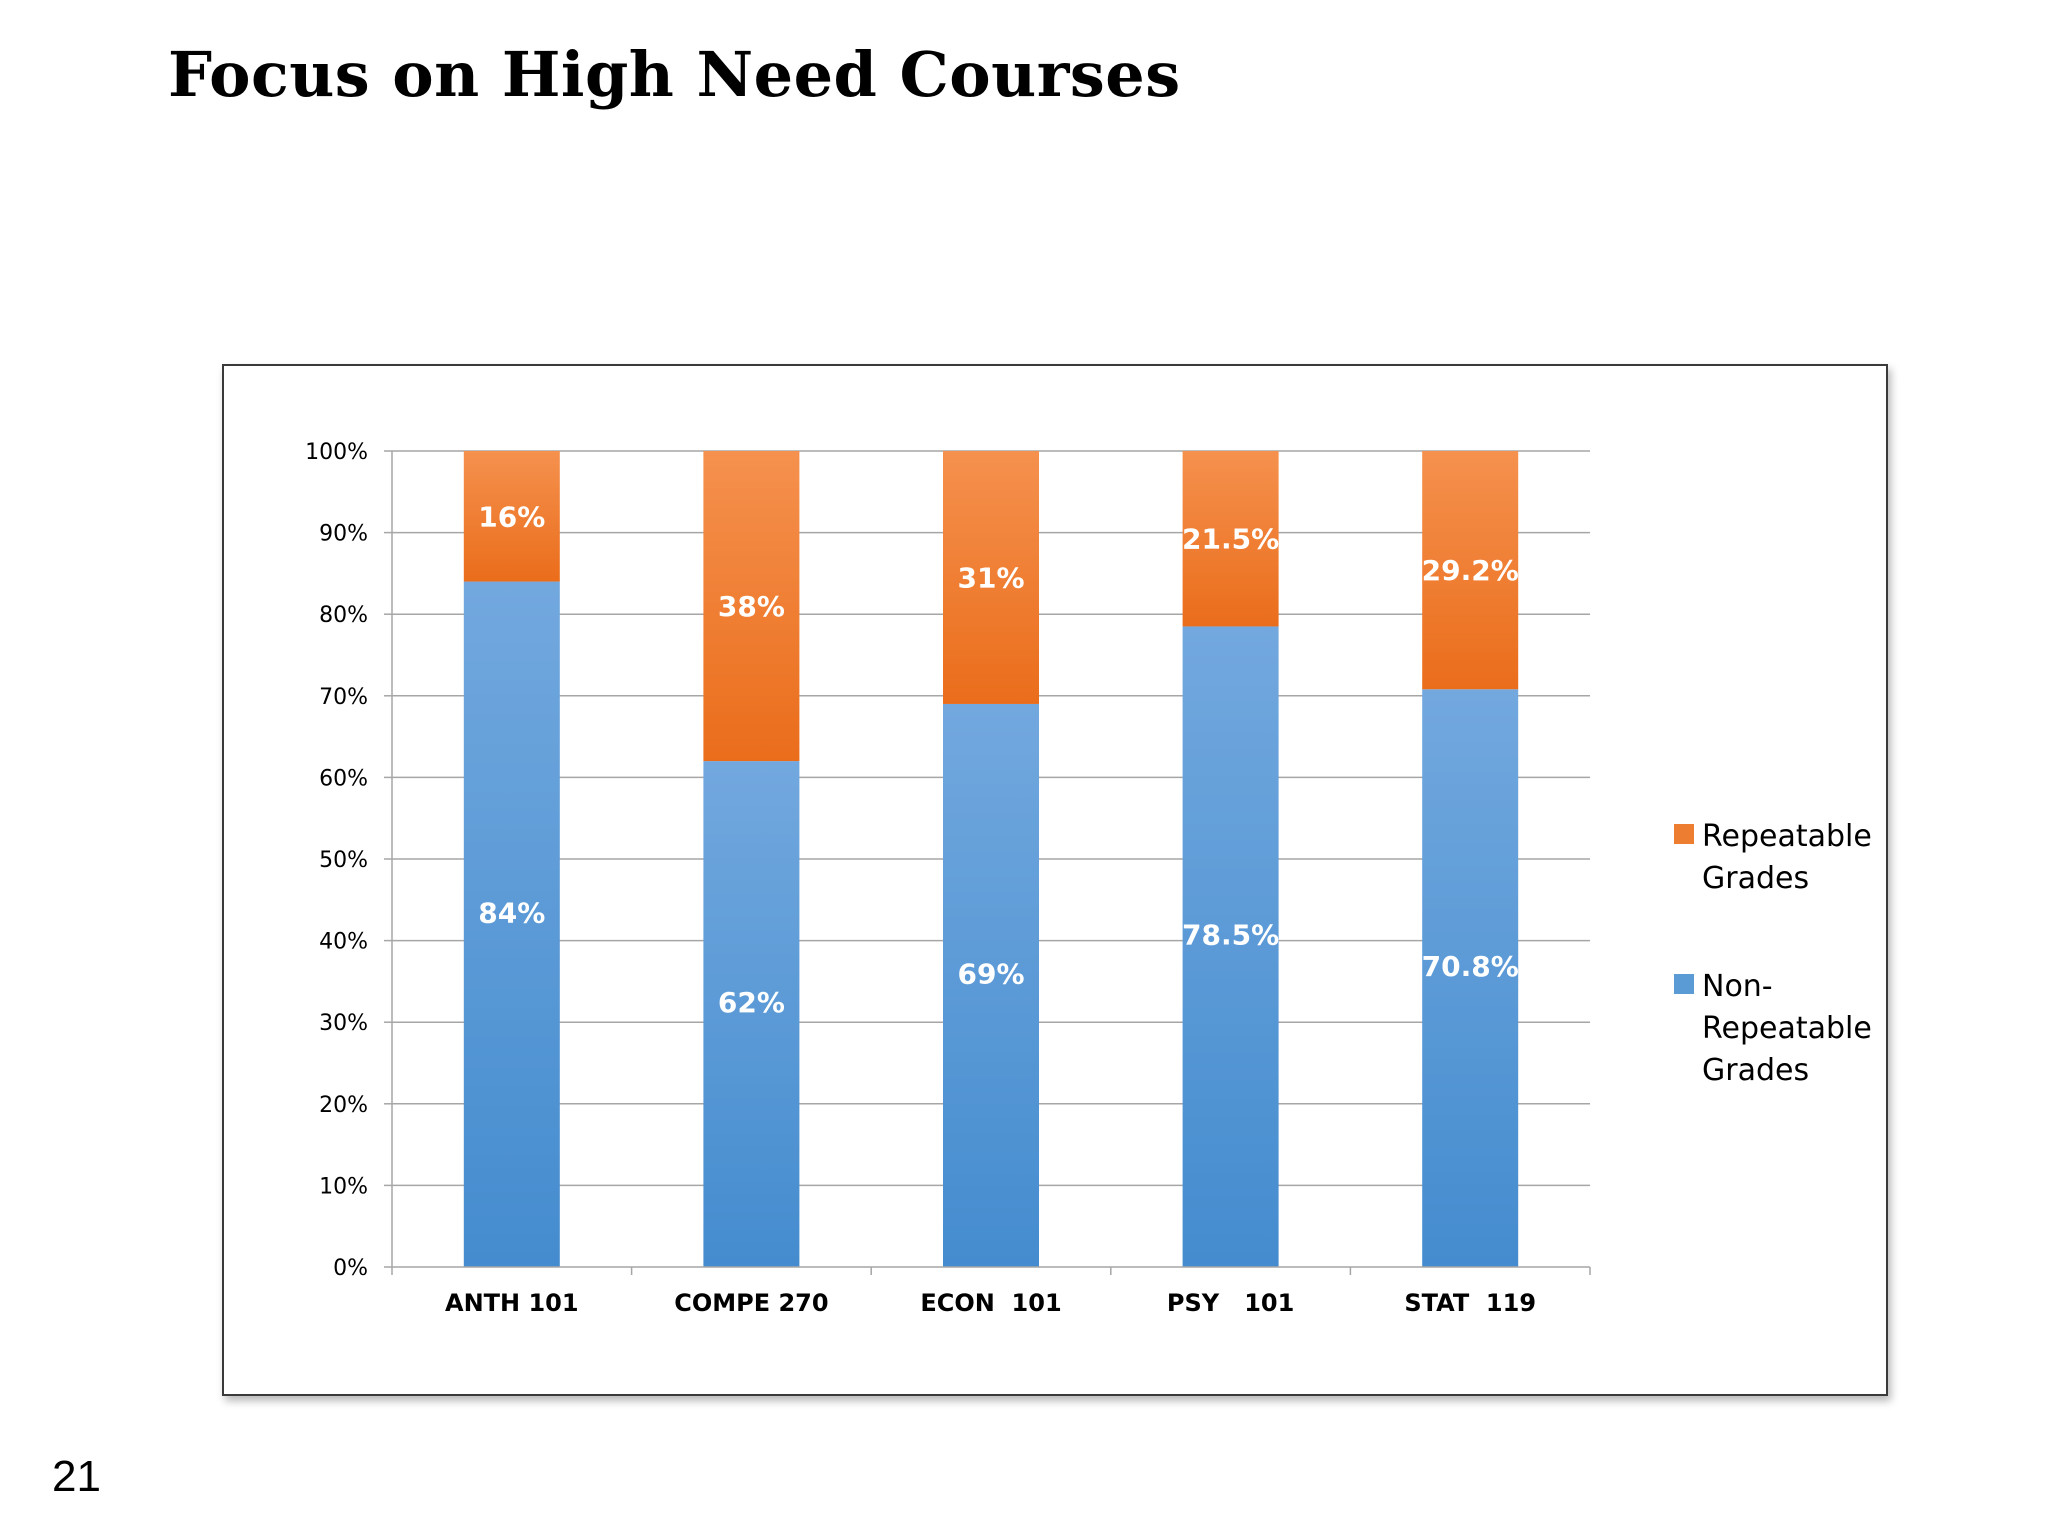  Describe the element at coordinates (343, 534) in the screenshot. I see `y-tick-label: 90%` at that location.